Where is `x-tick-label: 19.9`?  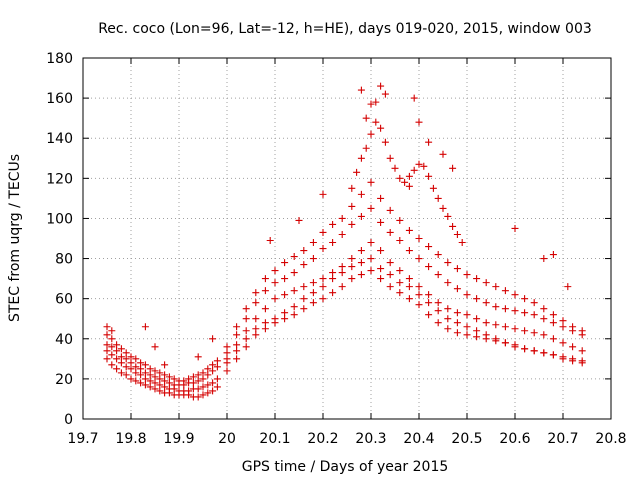 x-tick-label: 19.9 is located at coordinates (178, 439).